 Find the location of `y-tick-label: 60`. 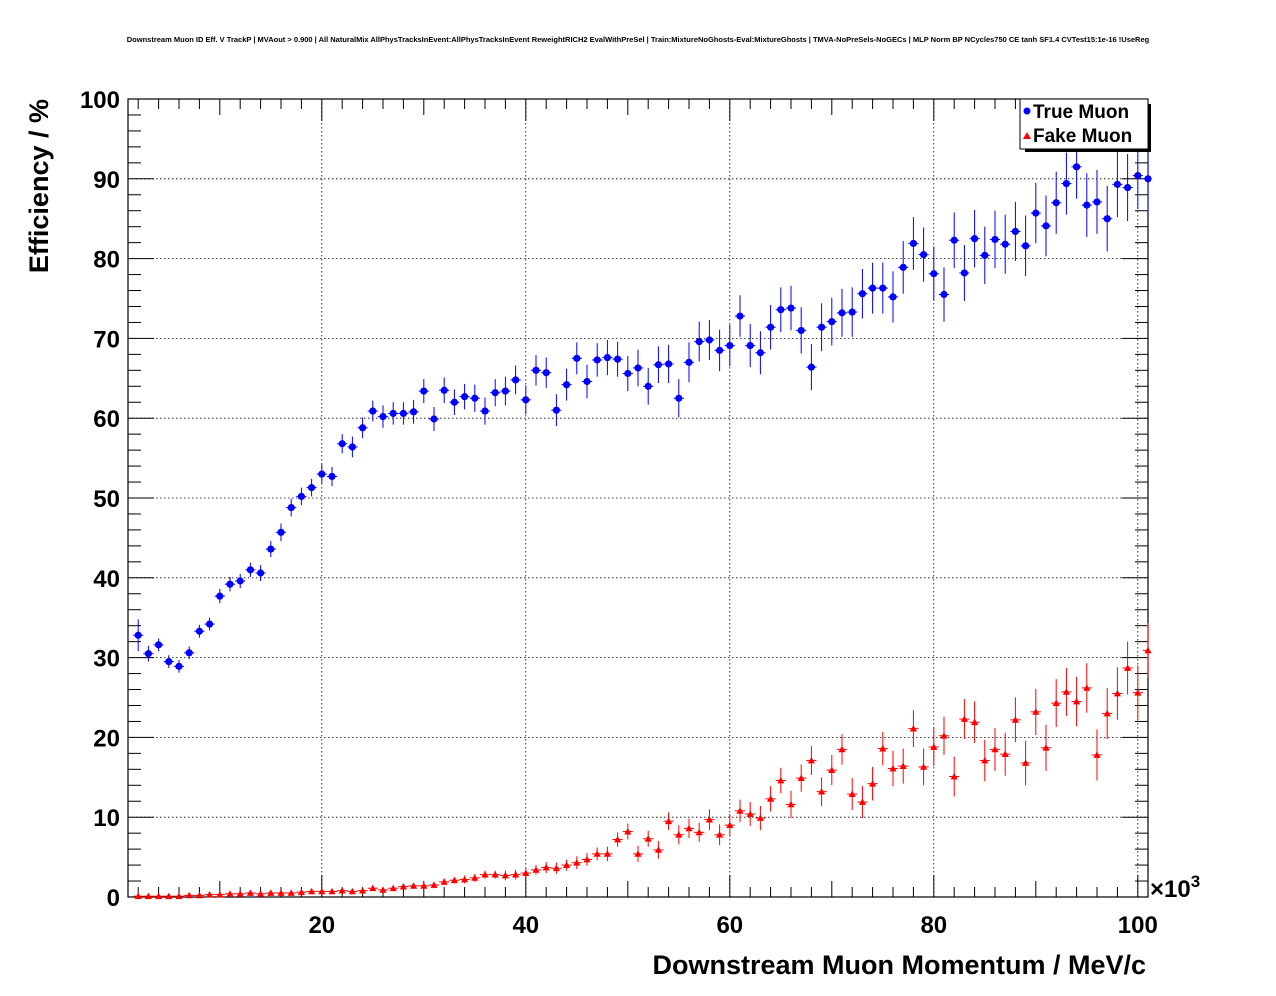

y-tick-label: 60 is located at coordinates (106, 419).